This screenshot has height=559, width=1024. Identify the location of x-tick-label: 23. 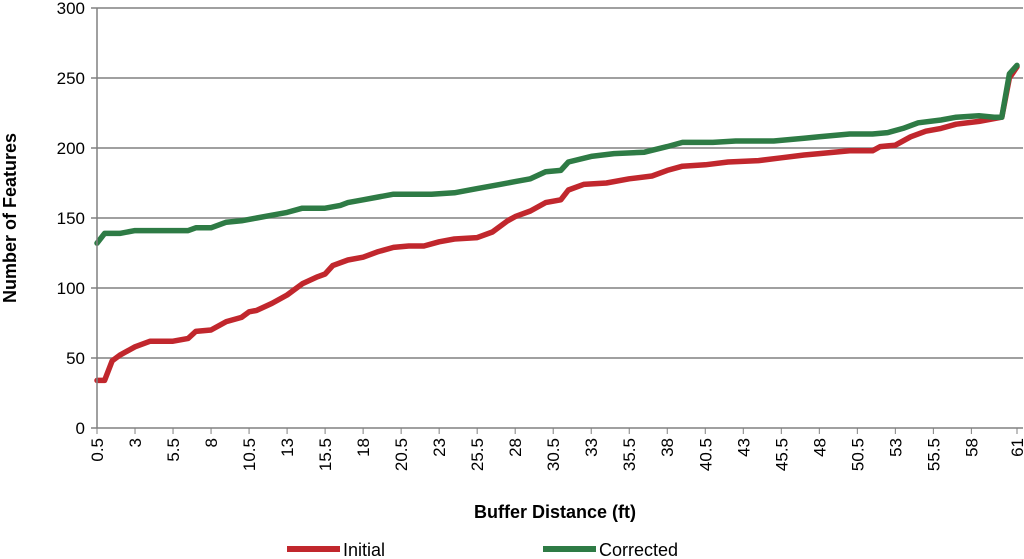
(439, 447).